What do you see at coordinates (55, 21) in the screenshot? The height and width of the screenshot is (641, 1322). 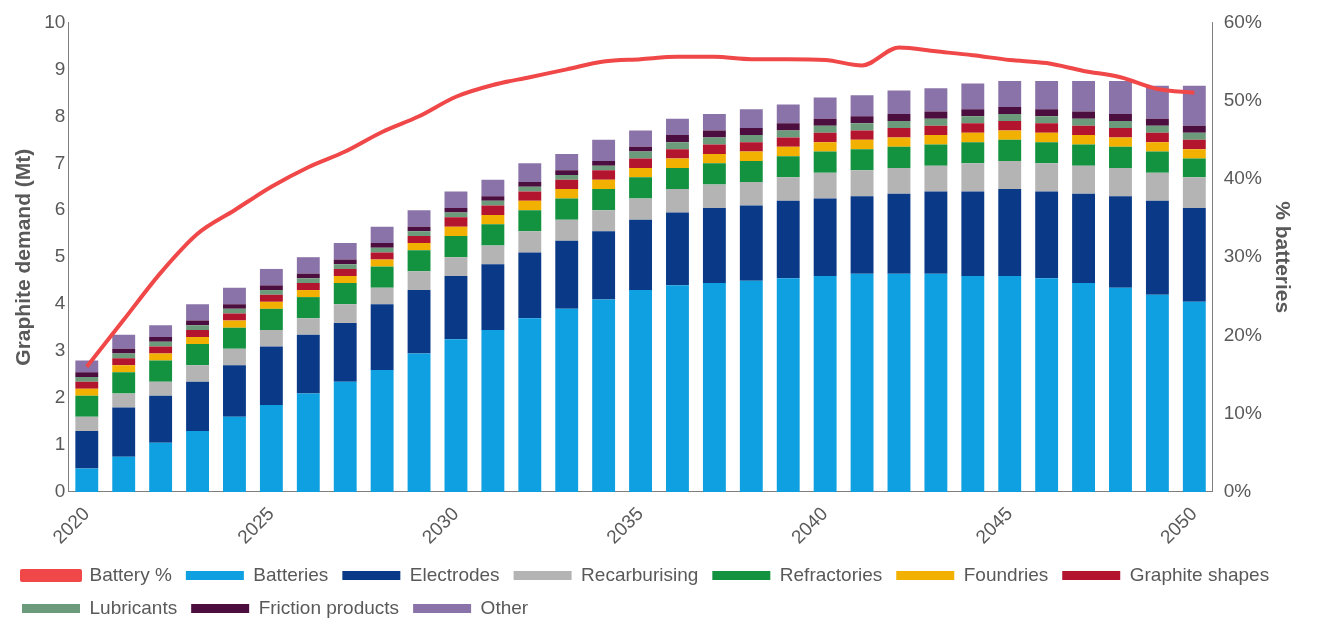 I see `y-tick-label: 10` at bounding box center [55, 21].